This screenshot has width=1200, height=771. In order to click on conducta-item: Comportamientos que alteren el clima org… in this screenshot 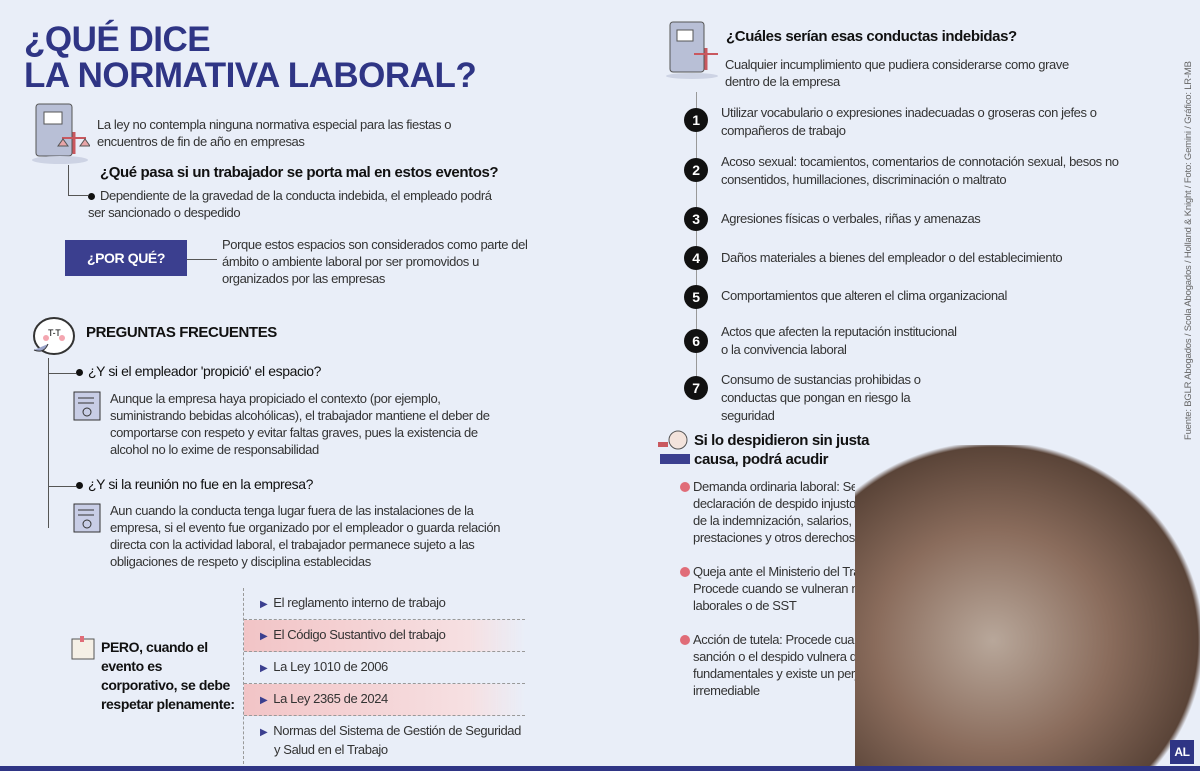, I will do `click(864, 295)`.